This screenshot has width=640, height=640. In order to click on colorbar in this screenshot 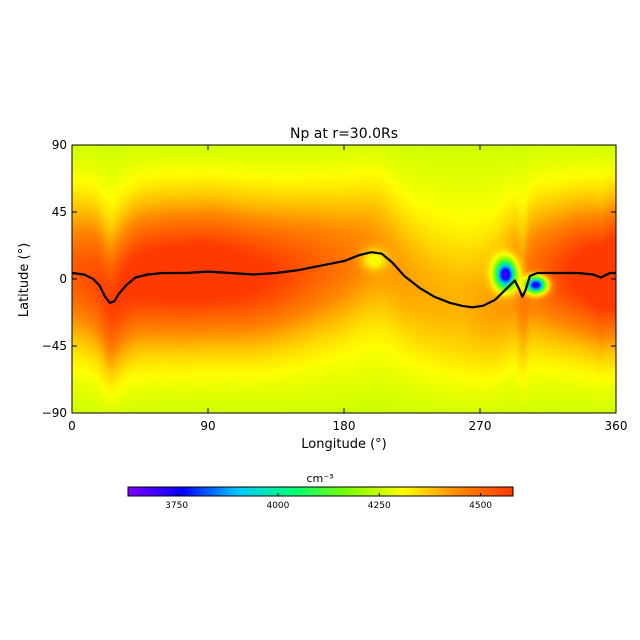, I will do `click(320, 491)`.